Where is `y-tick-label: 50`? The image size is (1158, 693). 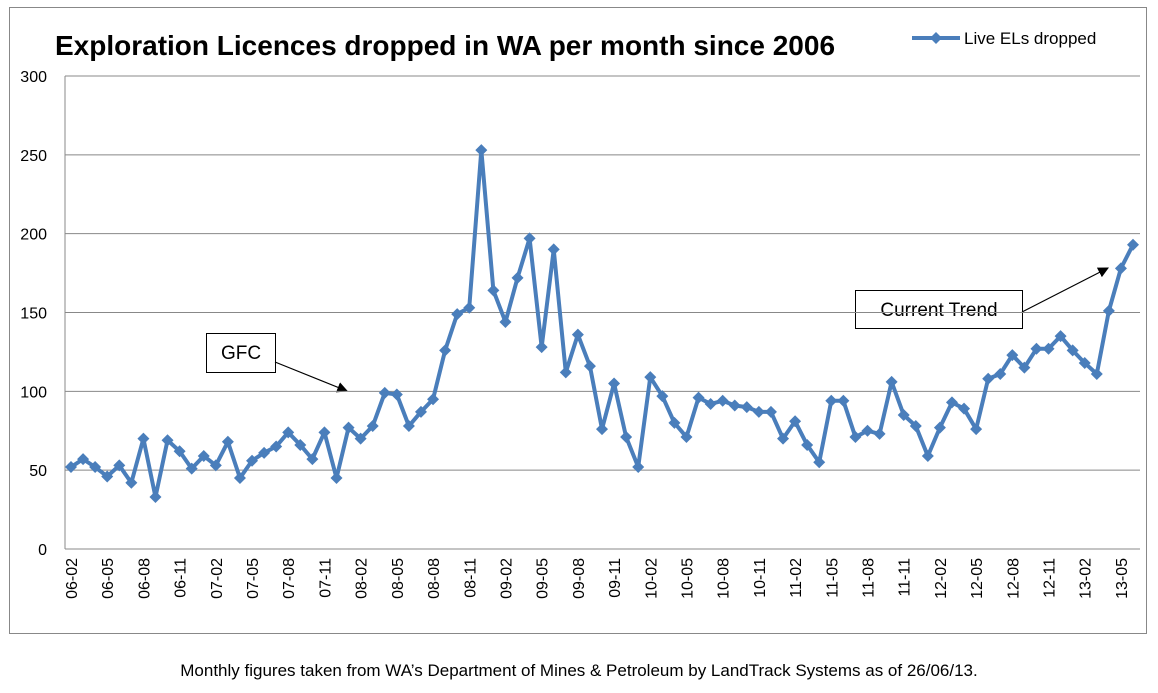
y-tick-label: 50 is located at coordinates (38, 471).